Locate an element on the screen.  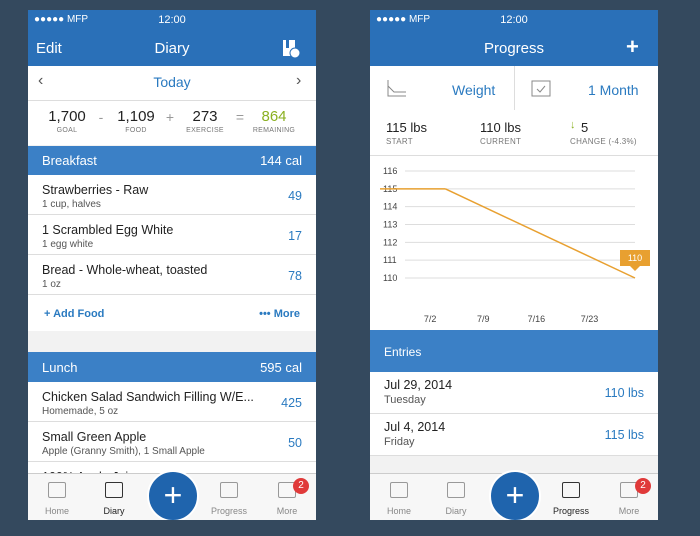
summary-label: REMAINING is located at coordinates (274, 130).